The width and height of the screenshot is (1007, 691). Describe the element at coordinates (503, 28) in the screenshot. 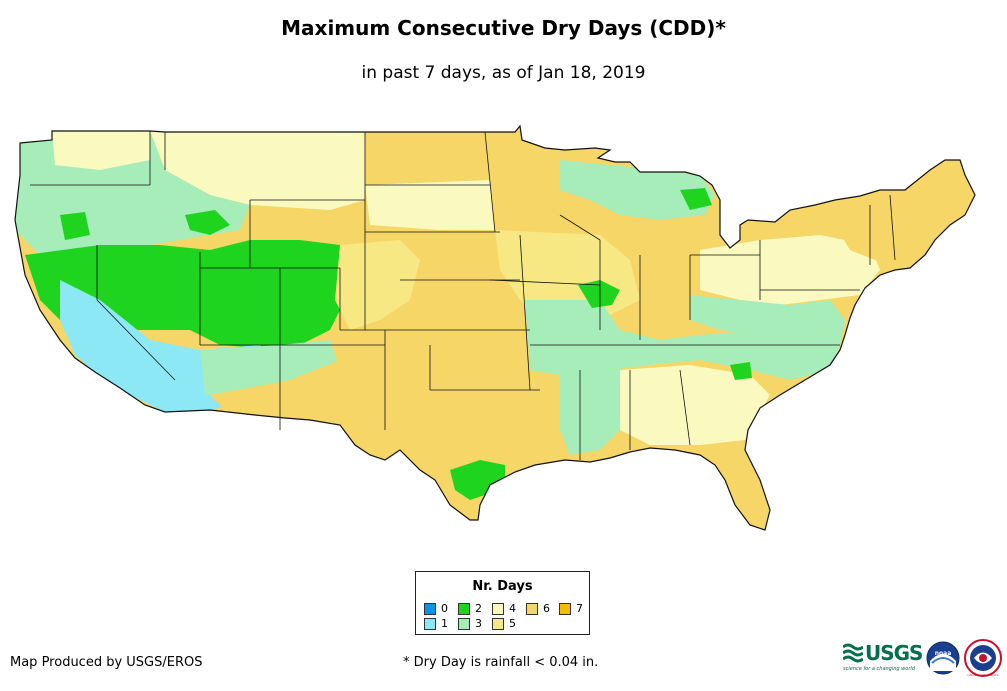

I see `map-title: Maximum Consecutive Dry Days (CDD)*` at that location.